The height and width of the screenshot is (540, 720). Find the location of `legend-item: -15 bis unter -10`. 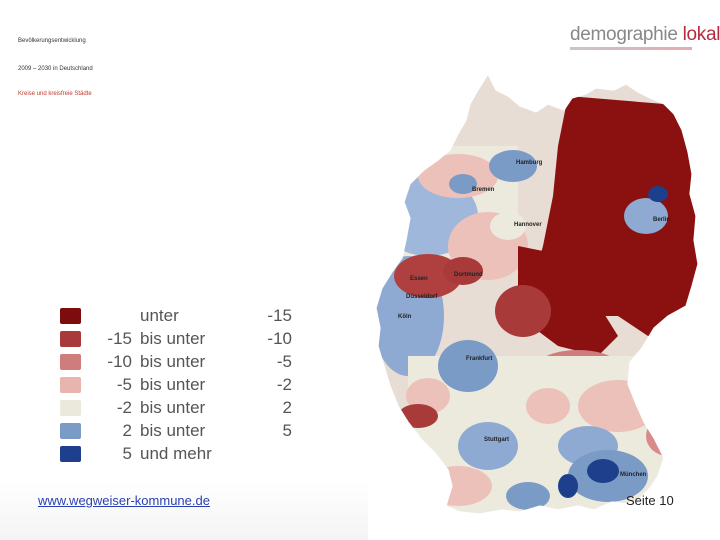

legend-item: -15 bis unter -10 is located at coordinates (176, 340).